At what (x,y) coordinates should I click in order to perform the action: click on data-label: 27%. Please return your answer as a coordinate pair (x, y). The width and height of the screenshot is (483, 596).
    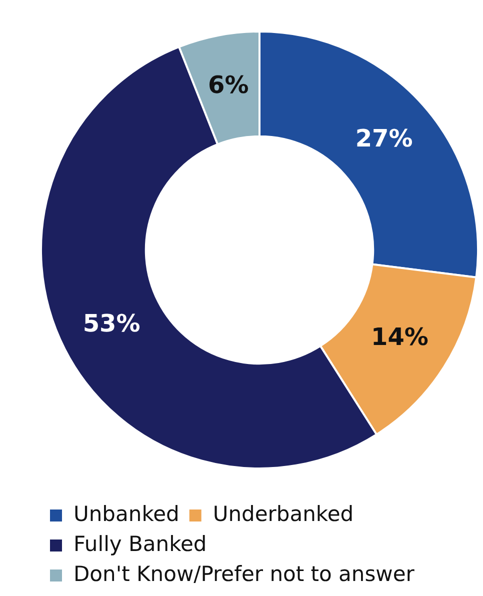
    Looking at the image, I should click on (384, 138).